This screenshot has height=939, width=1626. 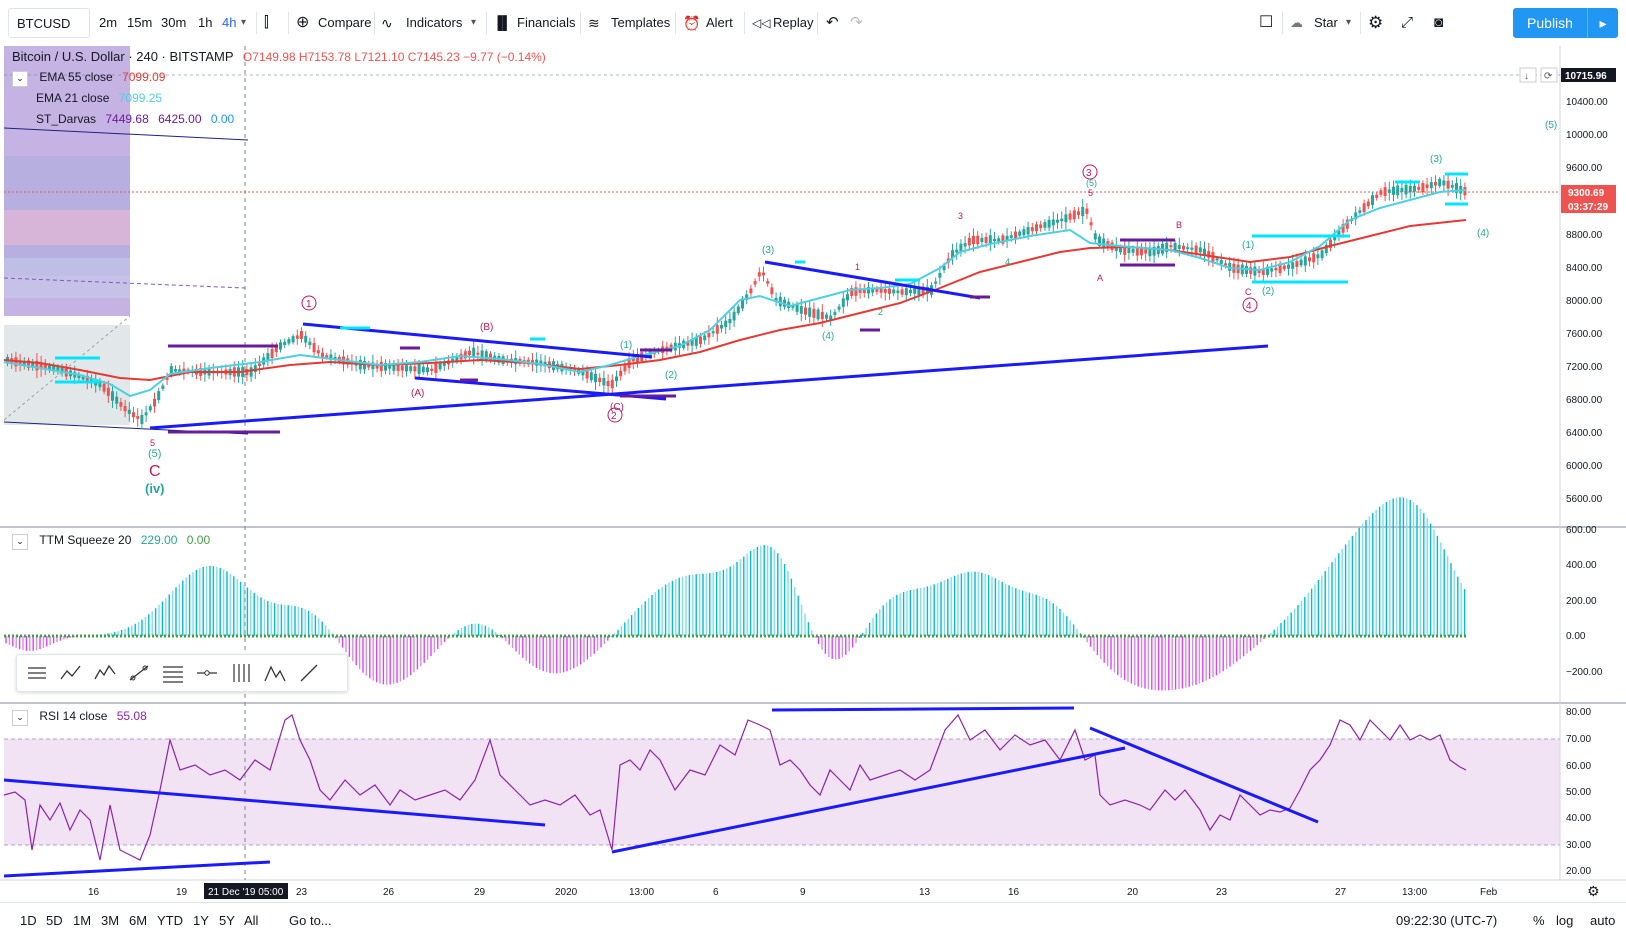 I want to click on range-all: All, so click(x=251, y=920).